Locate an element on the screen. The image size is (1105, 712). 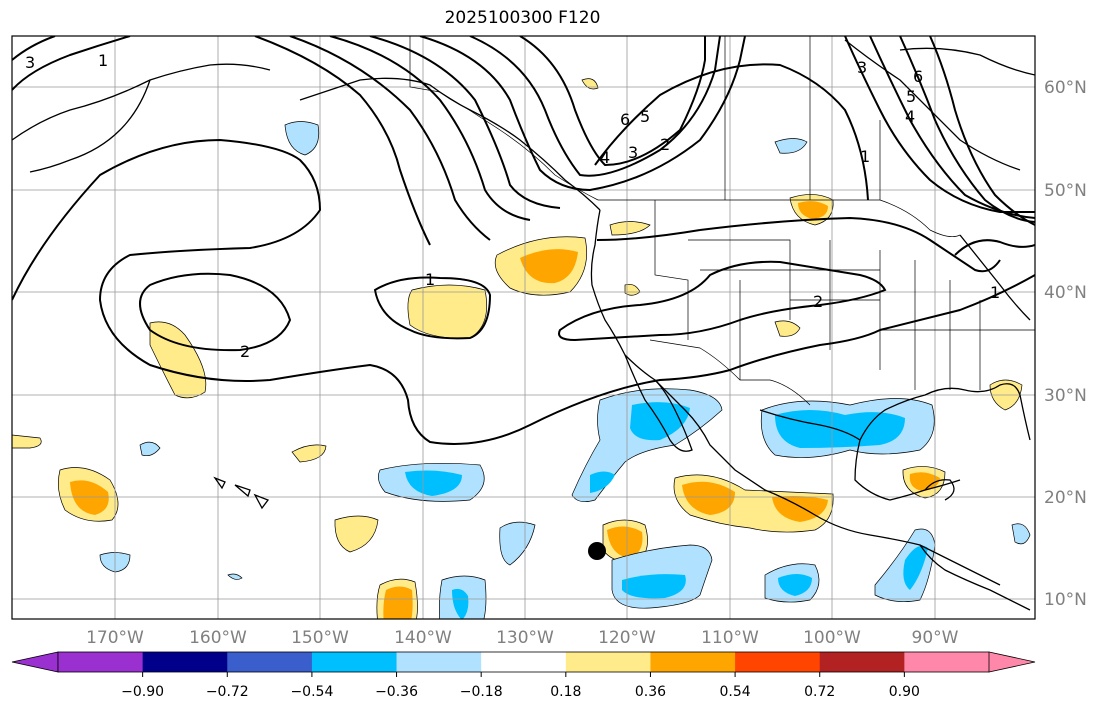
contour-label-14: 2 is located at coordinates (245, 351).